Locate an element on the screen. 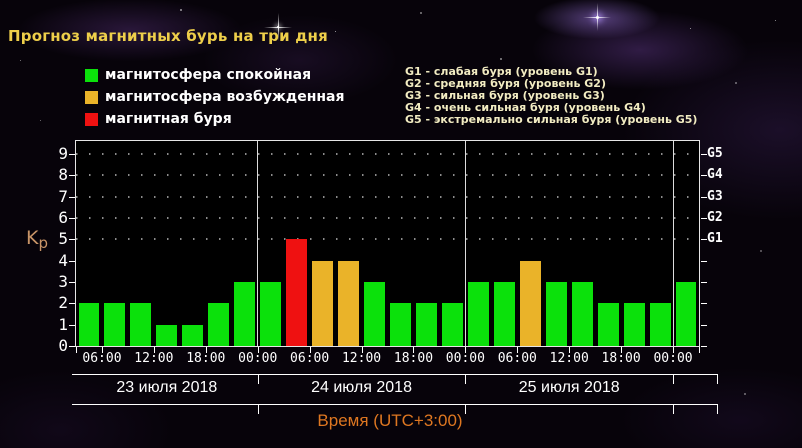  gridline-kp8 is located at coordinates (387, 175).